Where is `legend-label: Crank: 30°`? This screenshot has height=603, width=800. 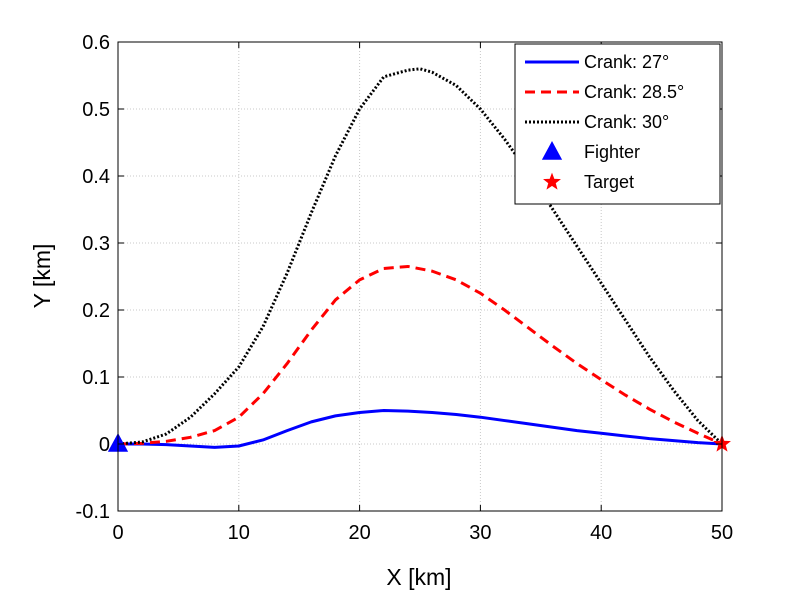
legend-label: Crank: 30° is located at coordinates (626, 122).